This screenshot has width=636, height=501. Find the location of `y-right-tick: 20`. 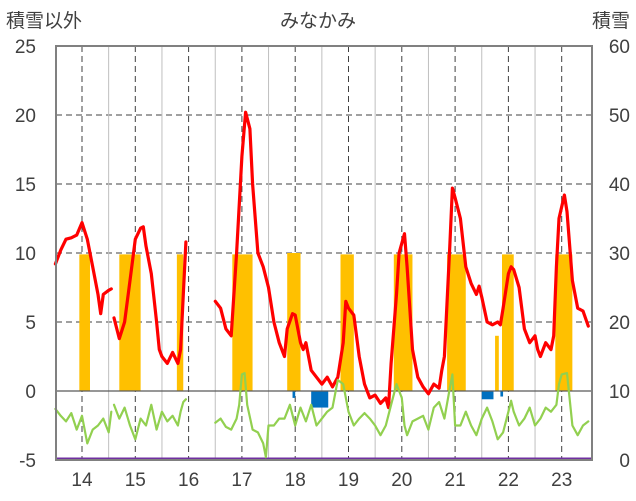

y-right-tick: 20 is located at coordinates (619, 323).